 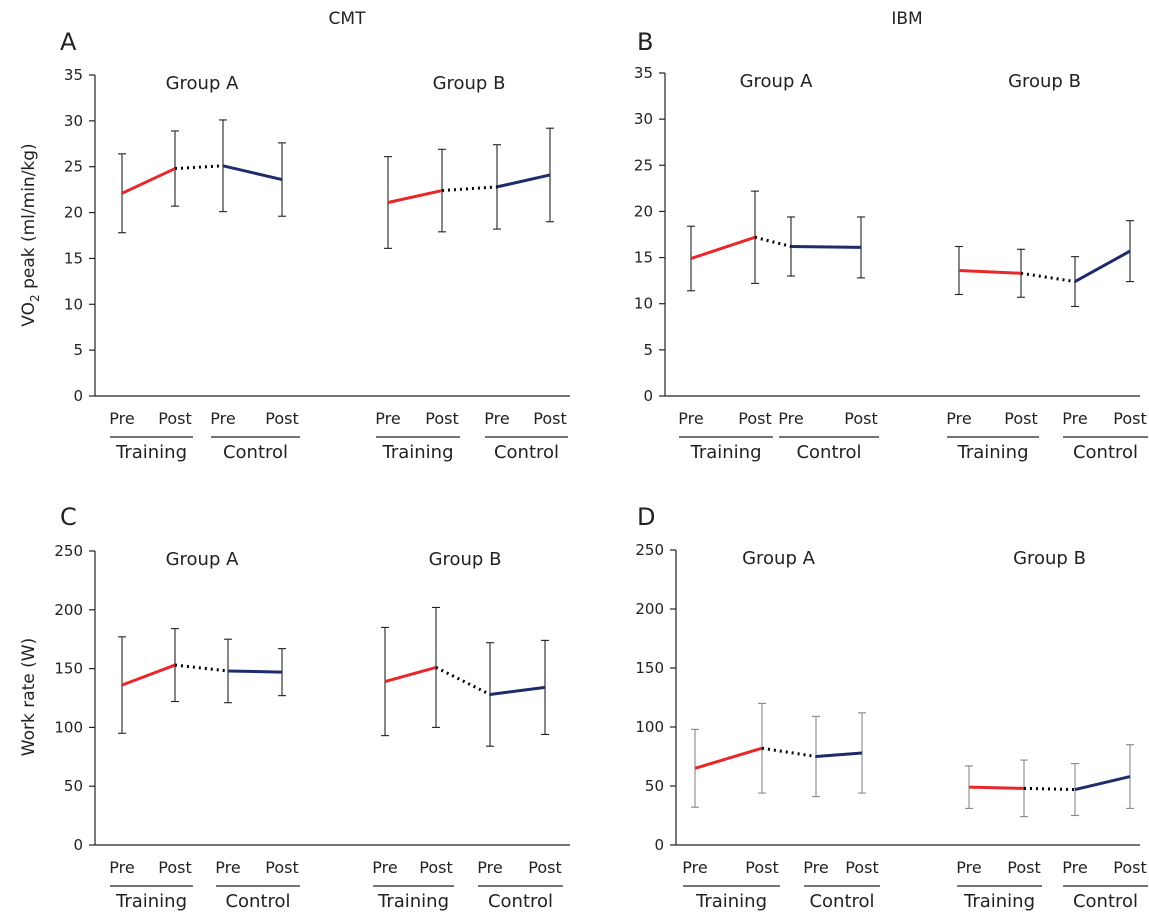 I want to click on y-tick-label: 200, so click(x=649, y=609).